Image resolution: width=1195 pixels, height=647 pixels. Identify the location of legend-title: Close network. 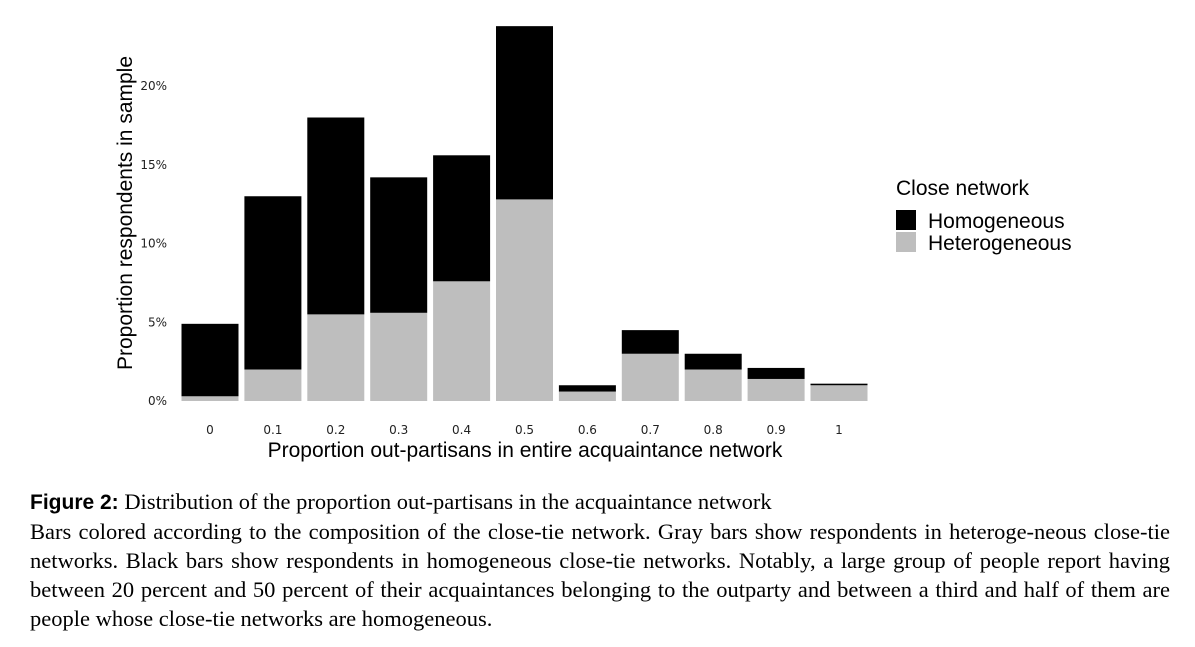
(963, 188).